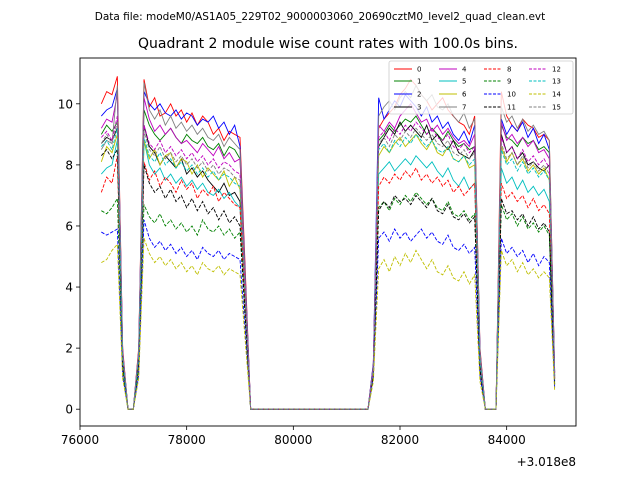 This screenshot has width=640, height=480. I want to click on legend-frame, so click(481, 87).